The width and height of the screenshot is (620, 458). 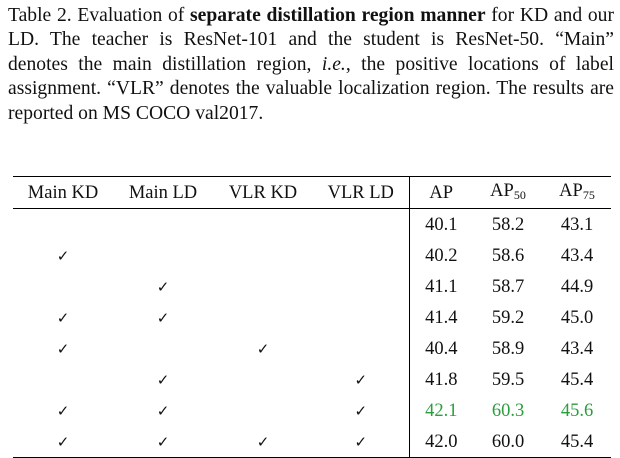 What do you see at coordinates (441, 317) in the screenshot?
I see `cell-ap: 41.4` at bounding box center [441, 317].